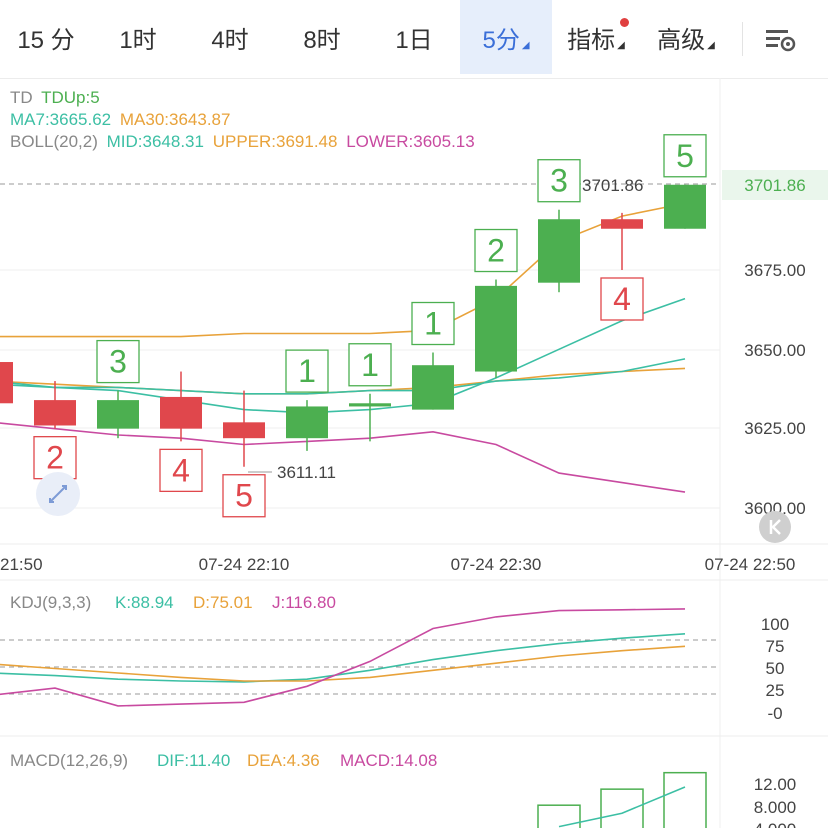 The height and width of the screenshot is (828, 828). I want to click on price-tick: 3675.00, so click(774, 270).